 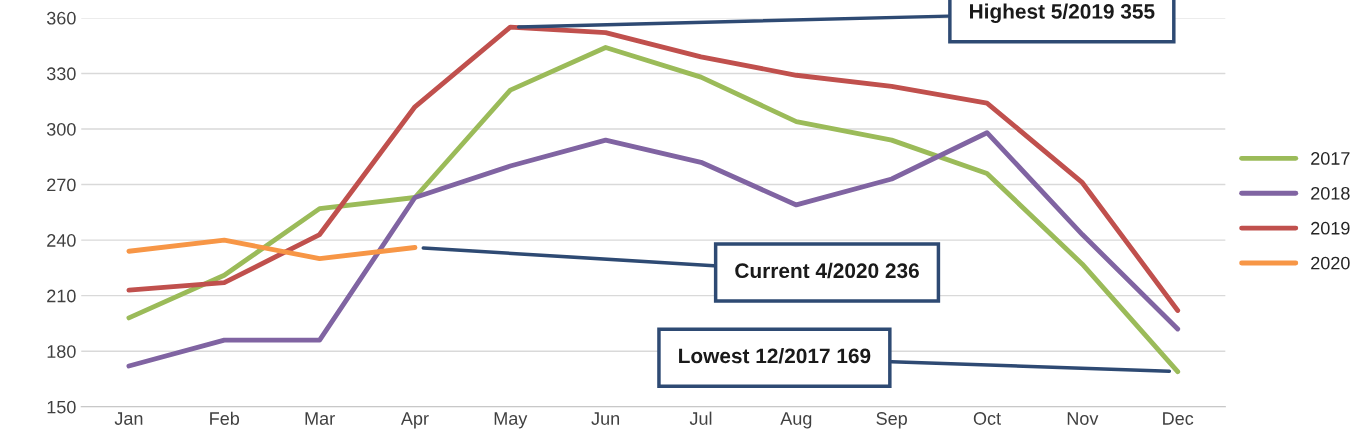 I want to click on legend-label: 2017, so click(x=1330, y=158).